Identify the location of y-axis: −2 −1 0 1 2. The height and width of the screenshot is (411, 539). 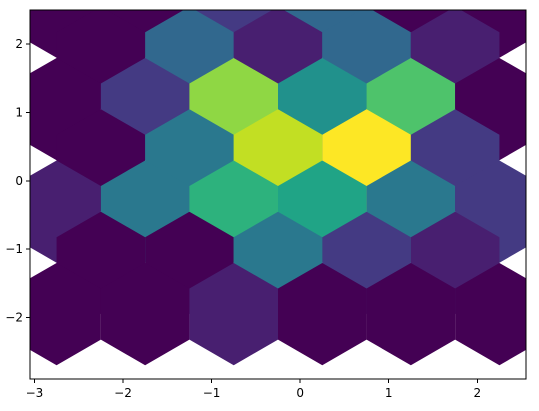
(17, 181).